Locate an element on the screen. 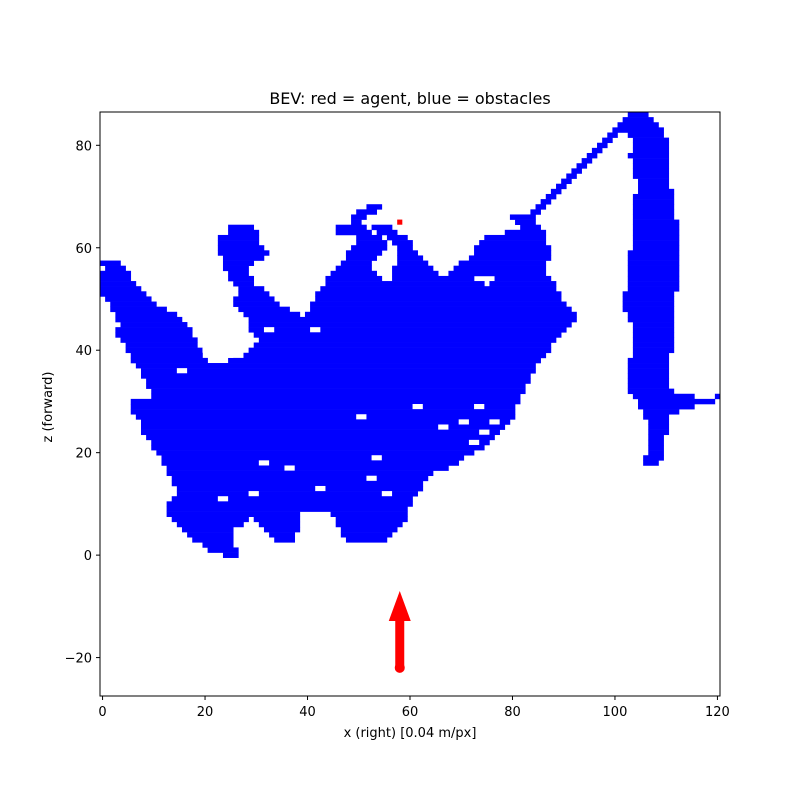 Image resolution: width=800 pixels, height=800 pixels. agent-position-dot is located at coordinates (399, 667).